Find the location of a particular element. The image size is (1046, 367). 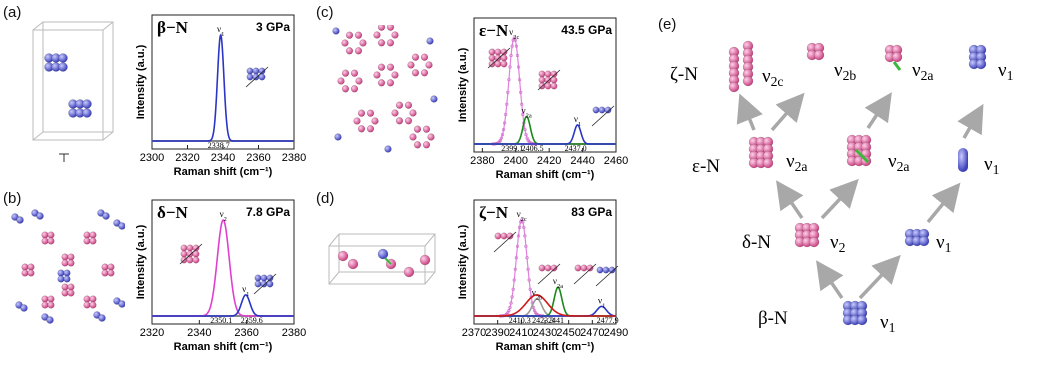

peak-value-label: 2410.3 is located at coordinates (520, 320).